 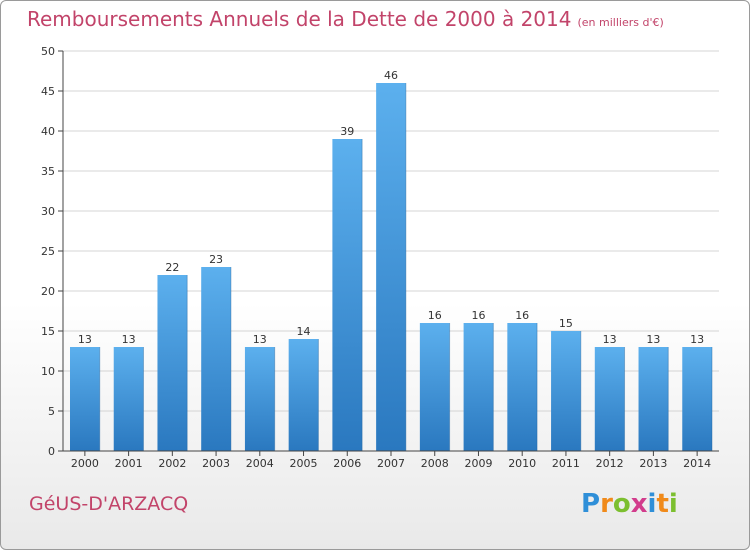 What do you see at coordinates (697, 463) in the screenshot?
I see `x-tick-label: 2014` at bounding box center [697, 463].